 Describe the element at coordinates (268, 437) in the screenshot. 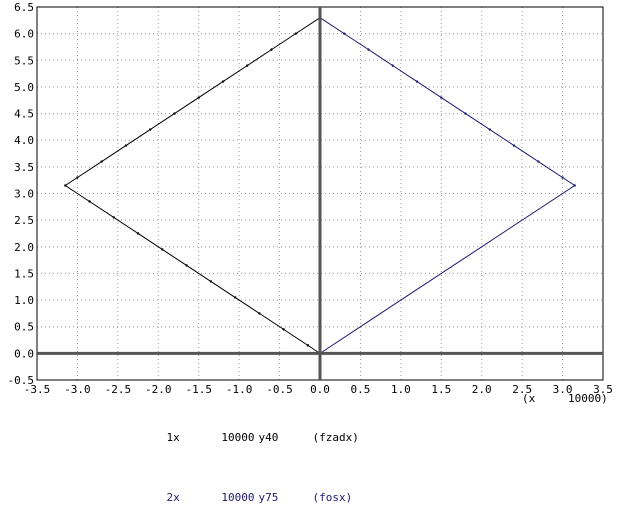

I see `legend-1-y: y40` at that location.